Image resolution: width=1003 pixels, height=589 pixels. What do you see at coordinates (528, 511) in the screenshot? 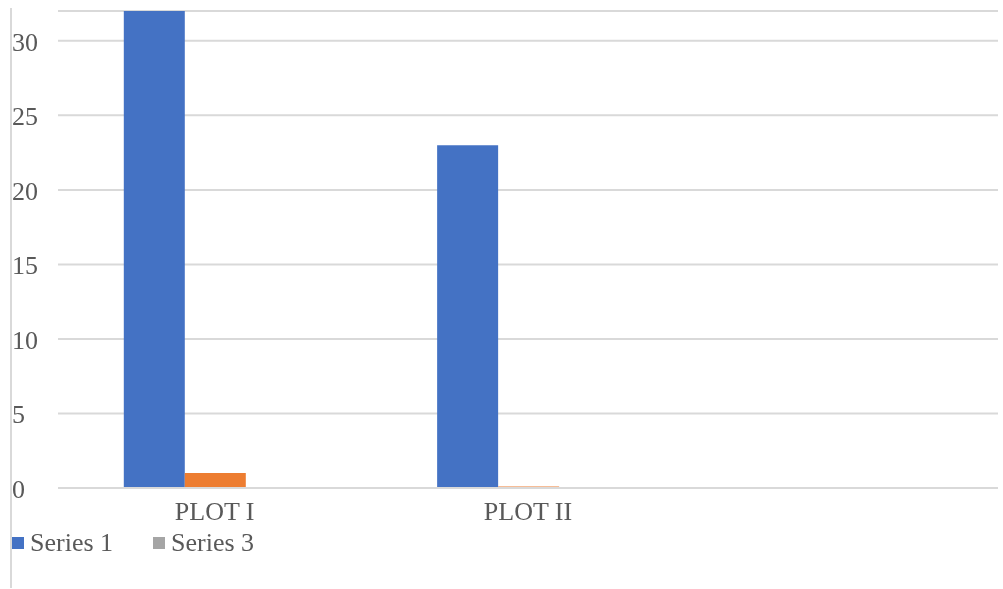
I see `x-tick-label: PLOT II` at bounding box center [528, 511].